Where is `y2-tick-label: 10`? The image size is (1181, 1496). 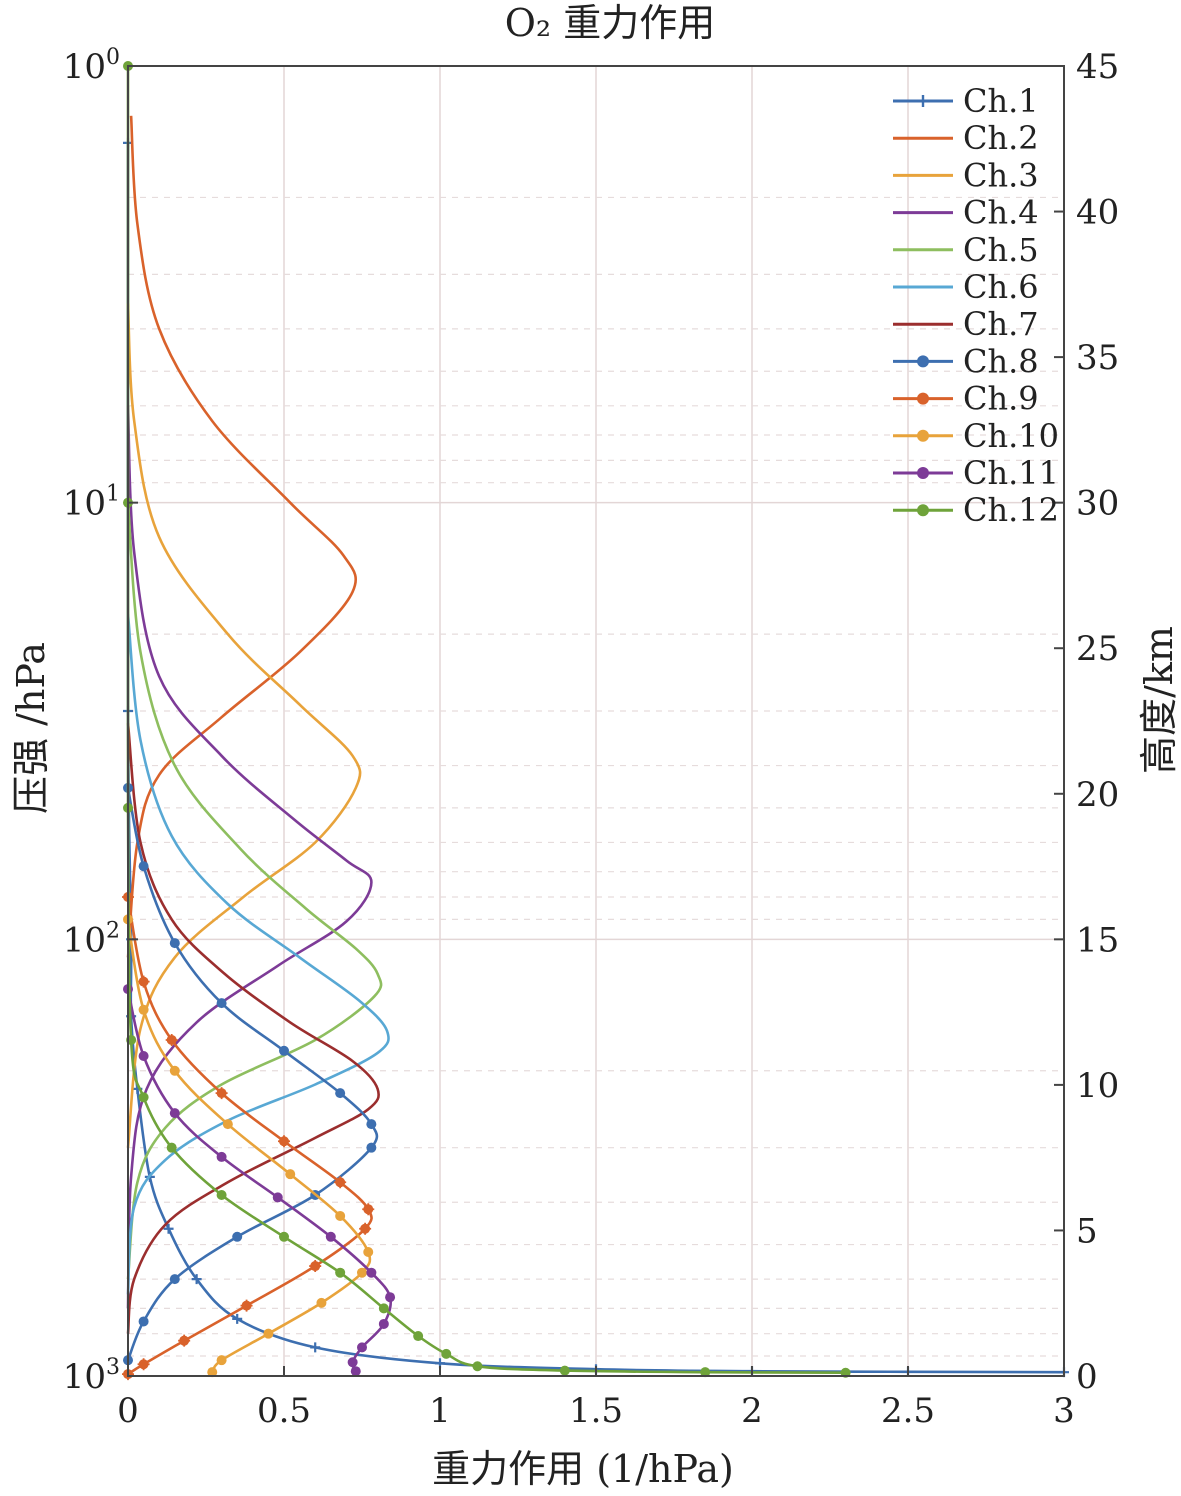
y2-tick-label: 10 is located at coordinates (1097, 1086).